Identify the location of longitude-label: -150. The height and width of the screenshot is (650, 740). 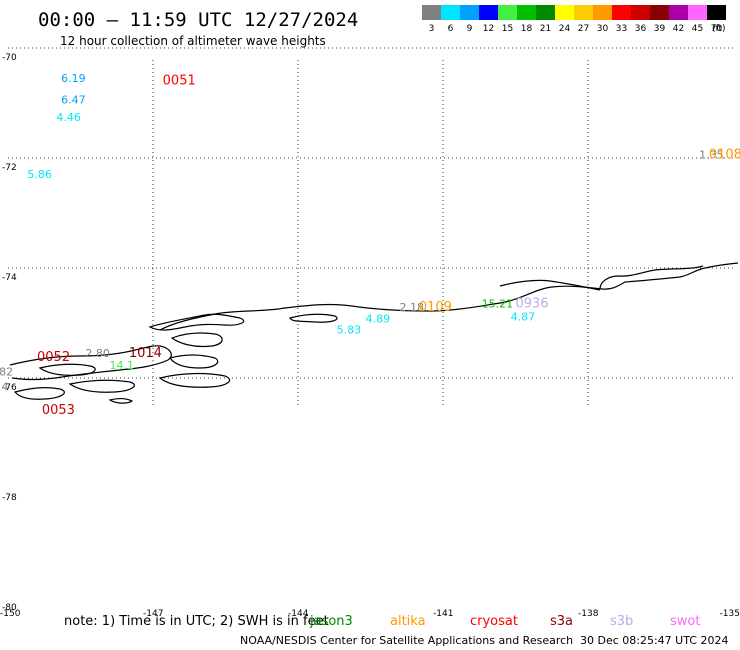
(10, 614).